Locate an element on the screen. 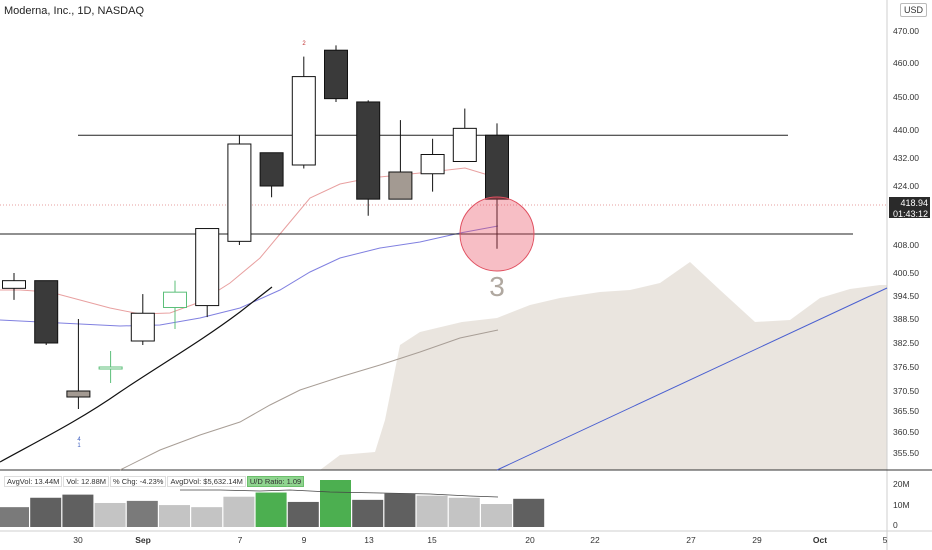 This screenshot has width=932, height=550. chart-title: Moderna, Inc., 1D, NASDAQ is located at coordinates (74, 11).